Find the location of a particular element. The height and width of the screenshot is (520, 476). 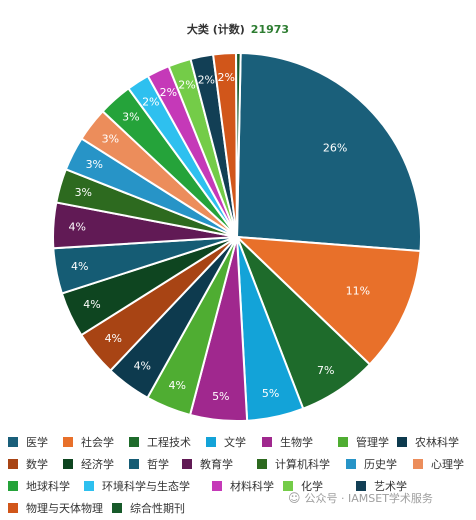

pie-slice-label-3: 5% is located at coordinates (270, 393).